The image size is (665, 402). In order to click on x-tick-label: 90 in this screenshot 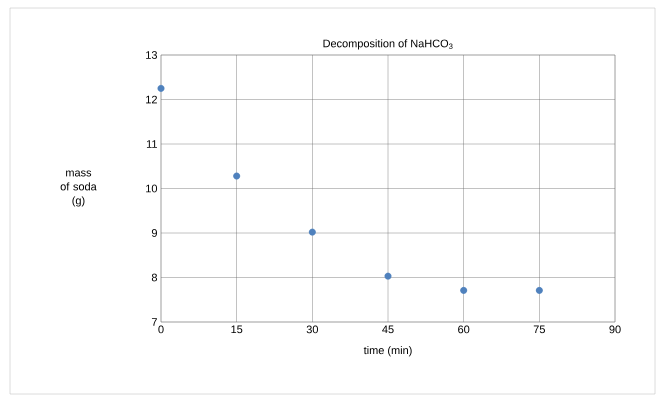, I will do `click(615, 330)`.